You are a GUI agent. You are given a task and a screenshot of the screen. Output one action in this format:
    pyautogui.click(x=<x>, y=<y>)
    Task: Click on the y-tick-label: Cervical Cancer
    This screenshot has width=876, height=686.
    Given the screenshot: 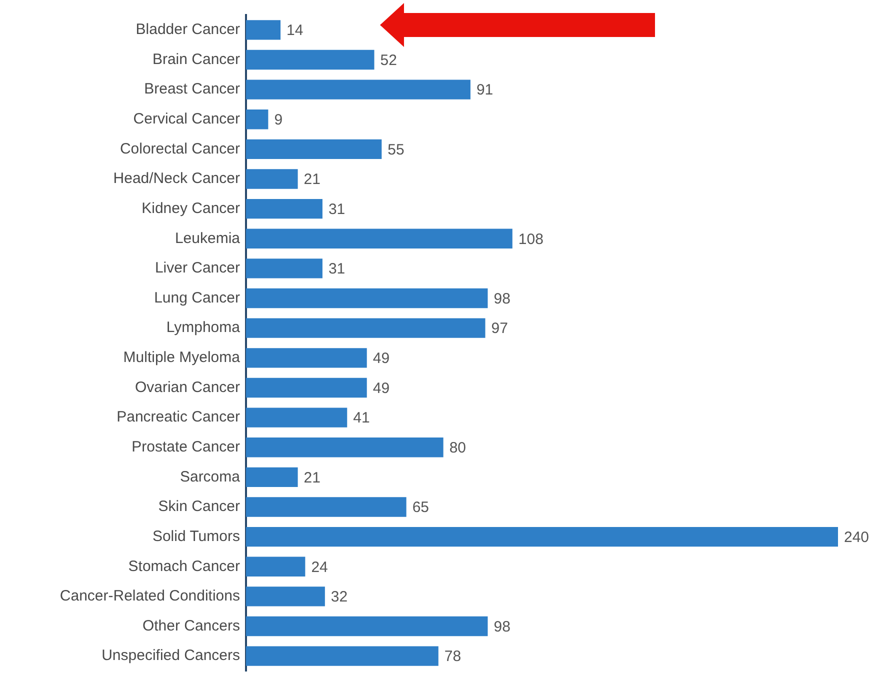 What is the action you would take?
    pyautogui.click(x=186, y=119)
    